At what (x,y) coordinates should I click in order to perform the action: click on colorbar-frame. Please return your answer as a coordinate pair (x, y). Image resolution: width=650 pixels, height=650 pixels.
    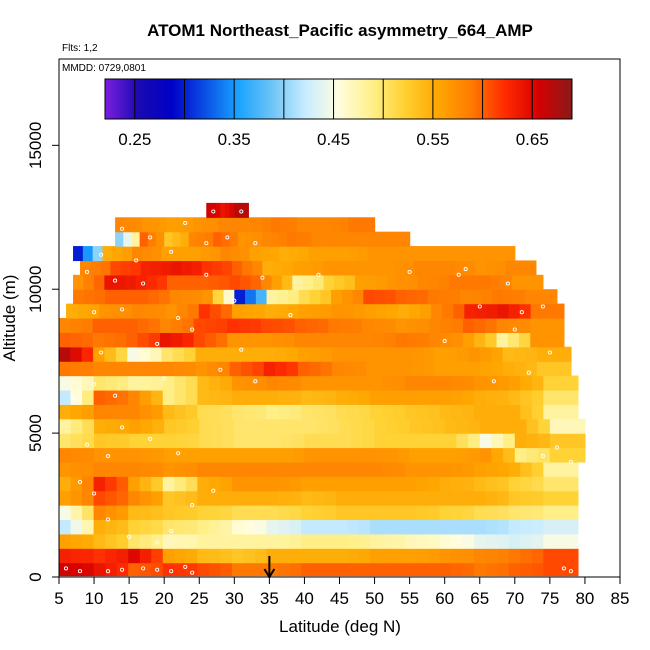
    Looking at the image, I should click on (338, 99).